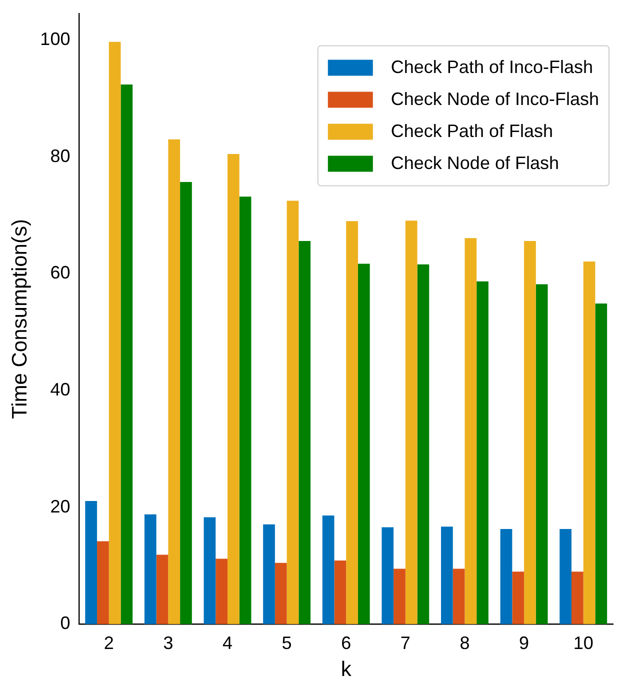  Describe the element at coordinates (471, 130) in the screenshot. I see `legend-label: Check Path of Flash` at that location.